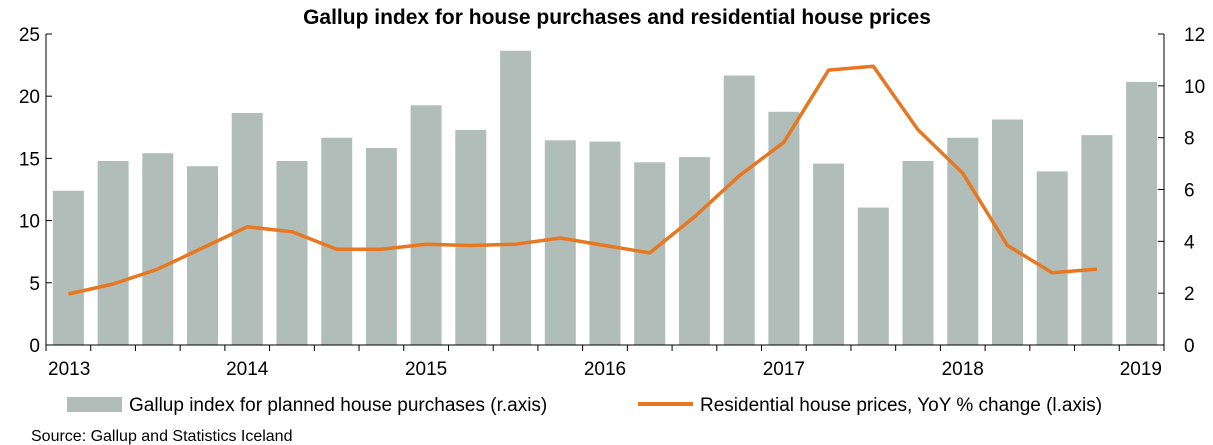 This screenshot has width=1213, height=445. Describe the element at coordinates (34, 284) in the screenshot. I see `left-tick-label: 5` at that location.